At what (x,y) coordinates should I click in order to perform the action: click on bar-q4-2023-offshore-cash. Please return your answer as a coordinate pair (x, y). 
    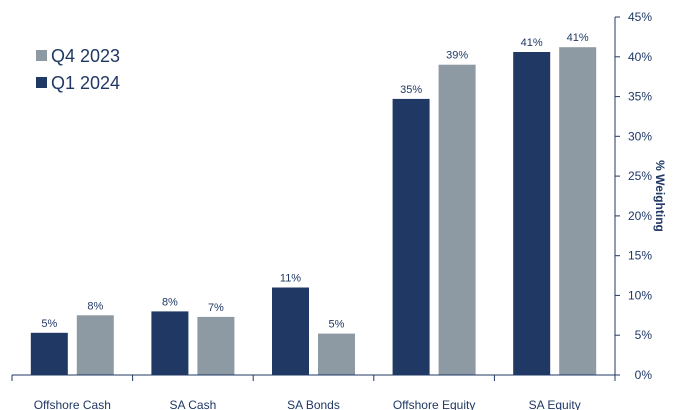
    Looking at the image, I should click on (95, 345).